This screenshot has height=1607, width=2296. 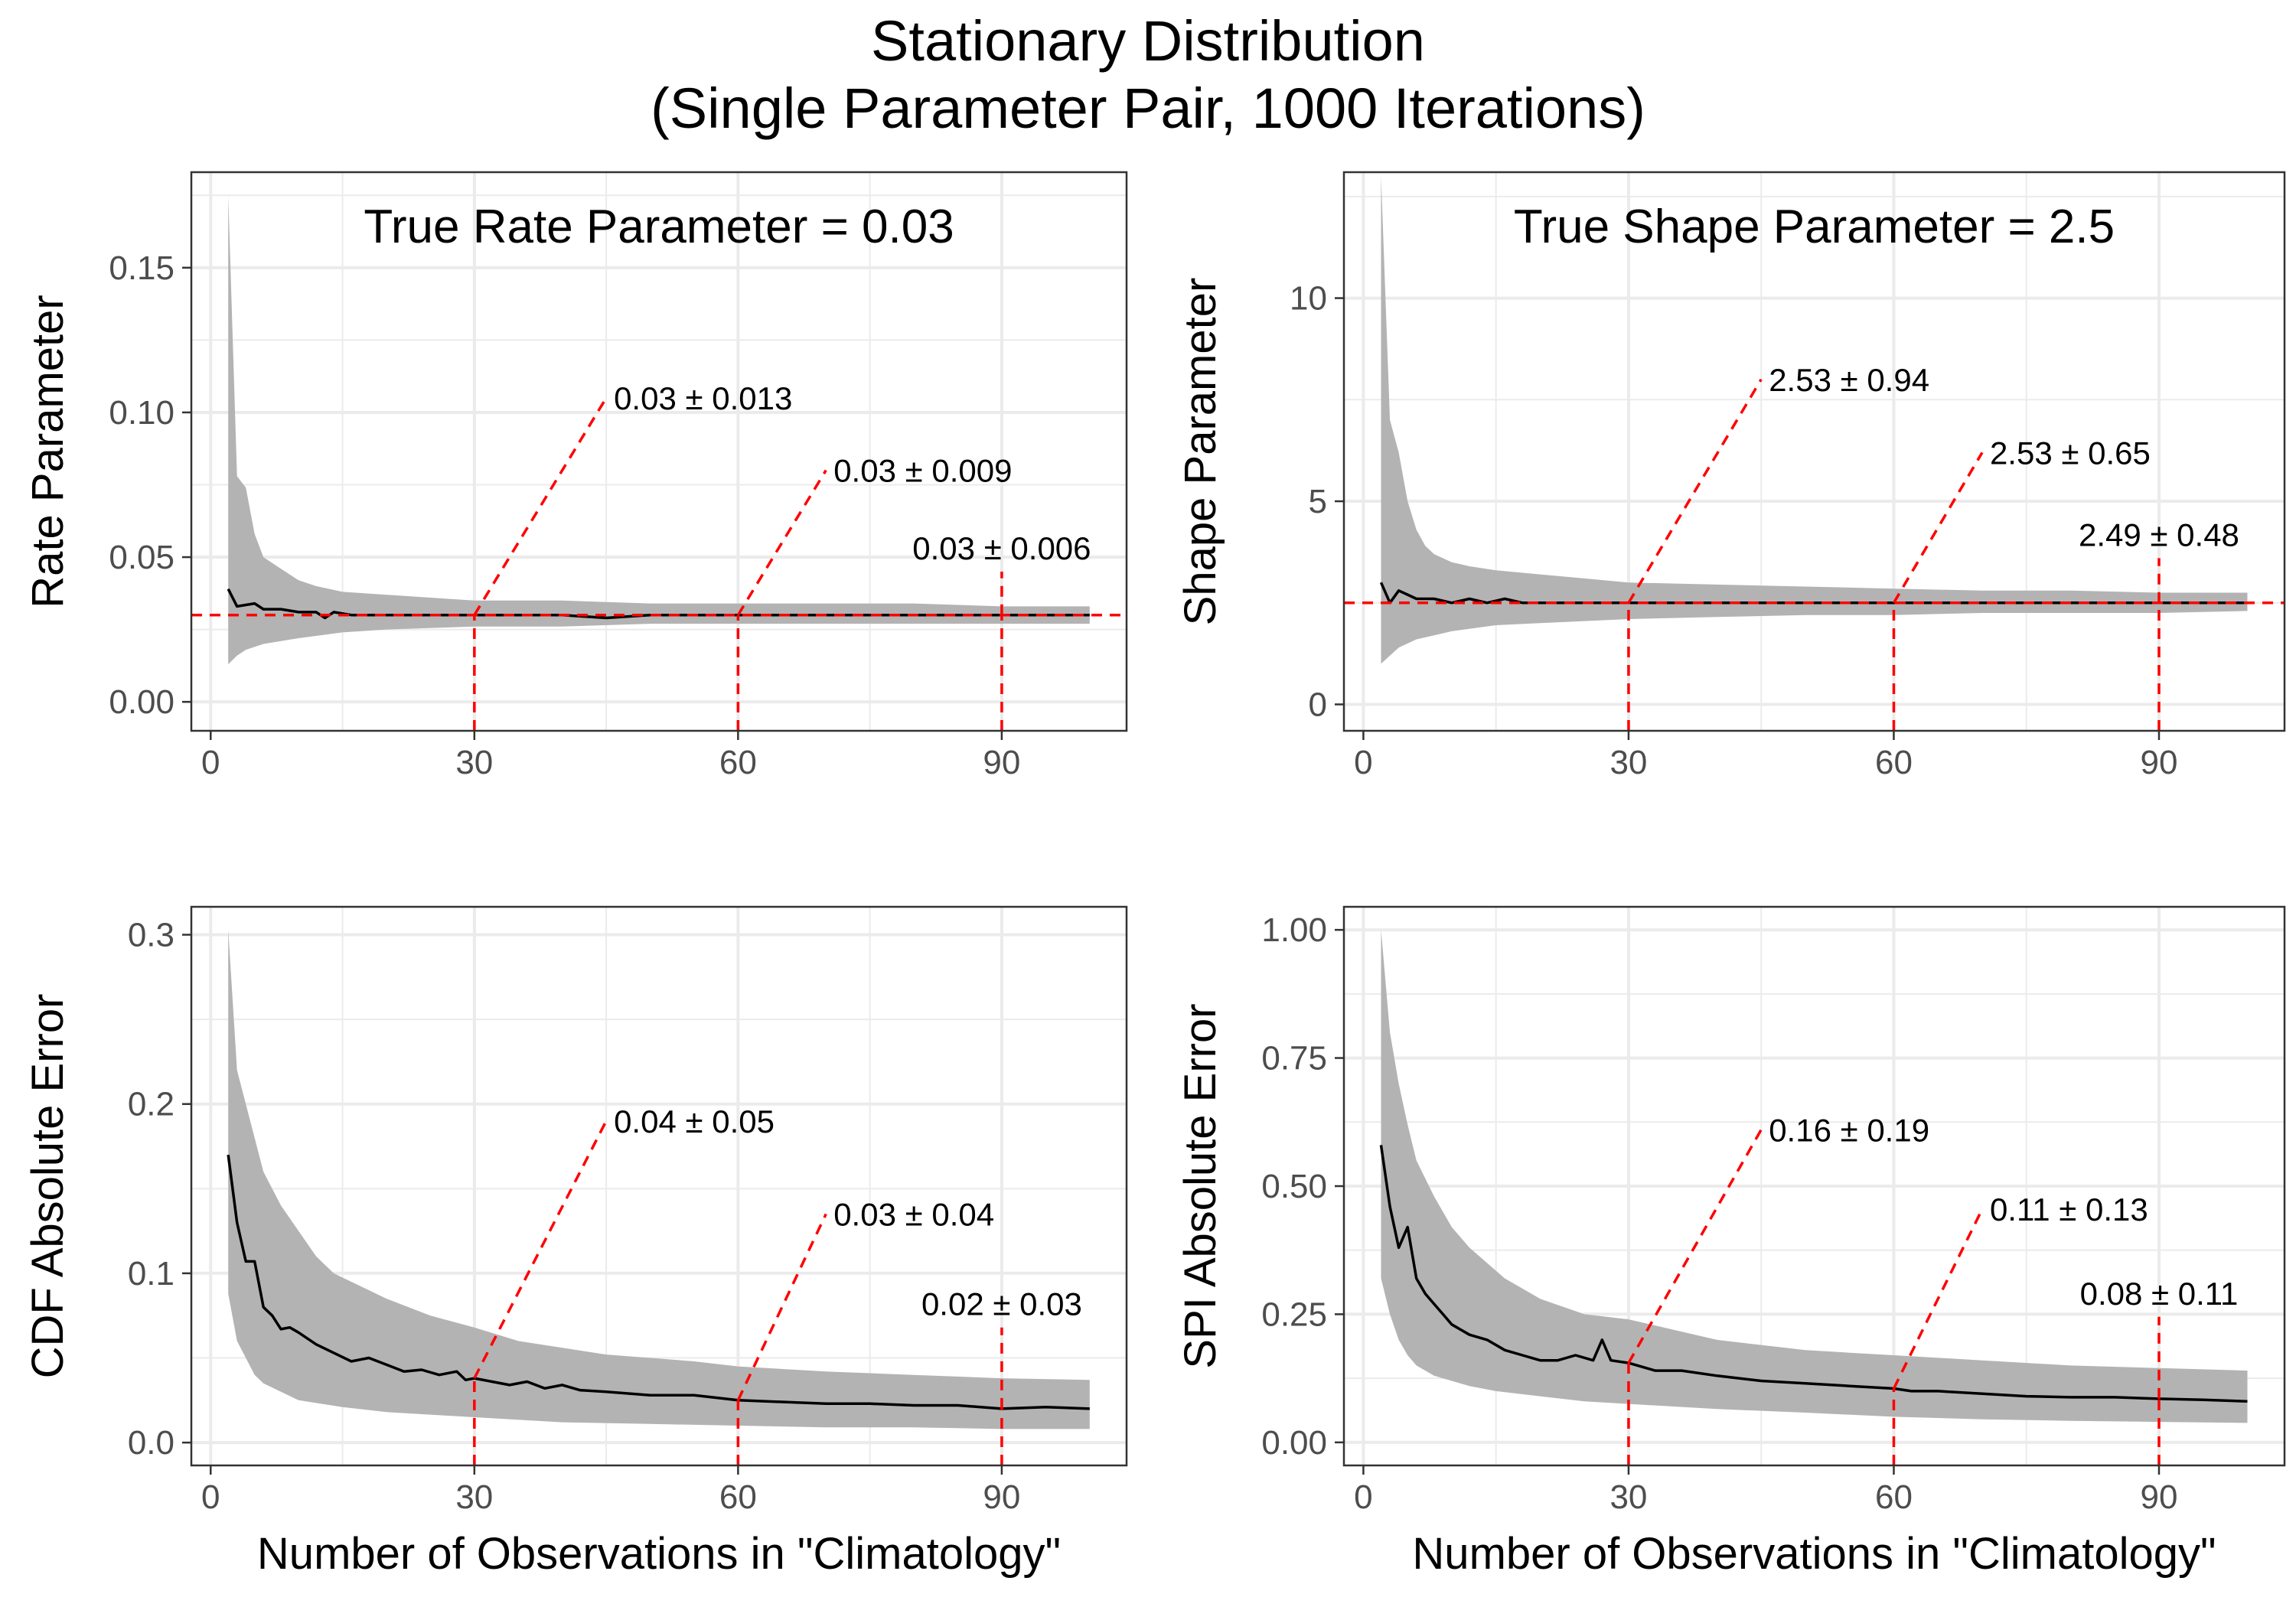 What do you see at coordinates (1148, 108) in the screenshot?
I see `figure-title-line-2: (Single Parameter Pair, 1000 Iterations)` at bounding box center [1148, 108].